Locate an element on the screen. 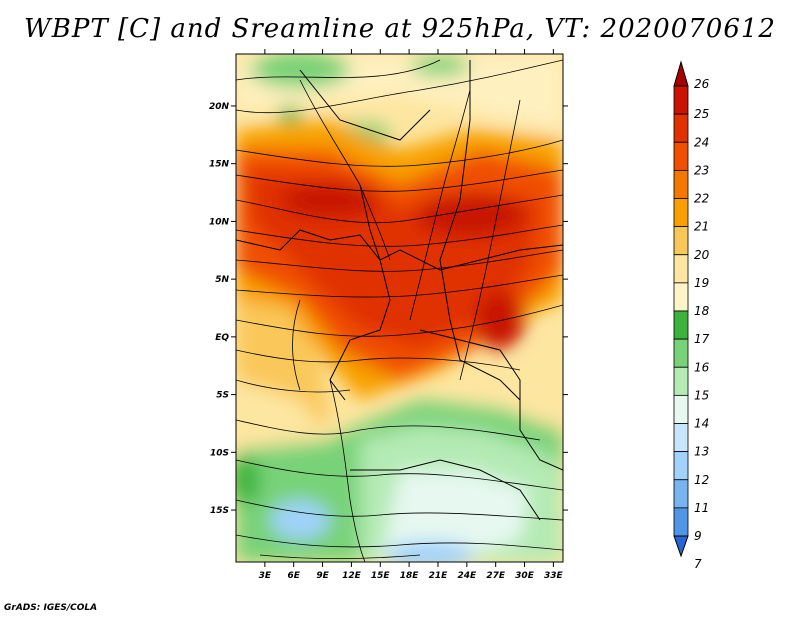  lat-tick-label: 5N is located at coordinates (222, 280).